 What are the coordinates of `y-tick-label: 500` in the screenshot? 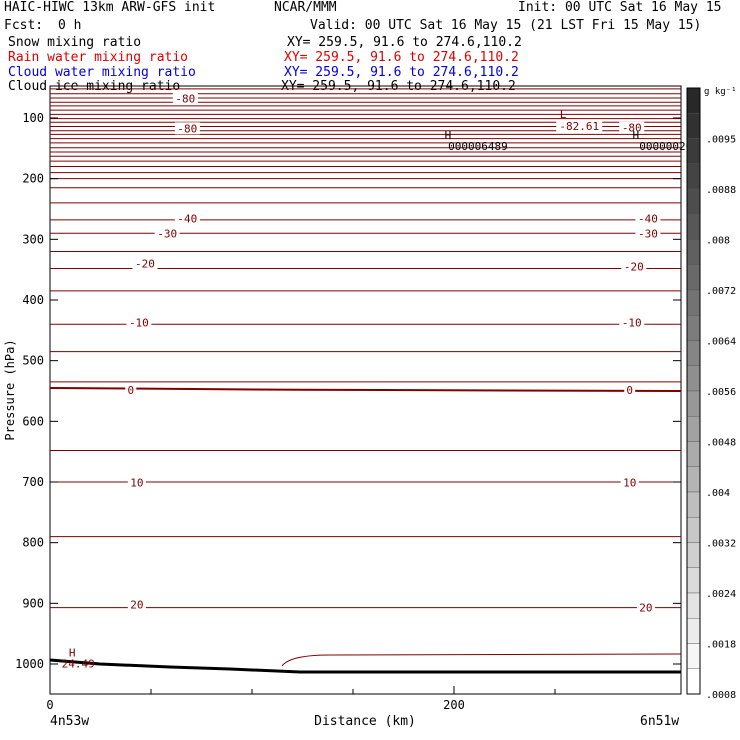 It's located at (33, 361).